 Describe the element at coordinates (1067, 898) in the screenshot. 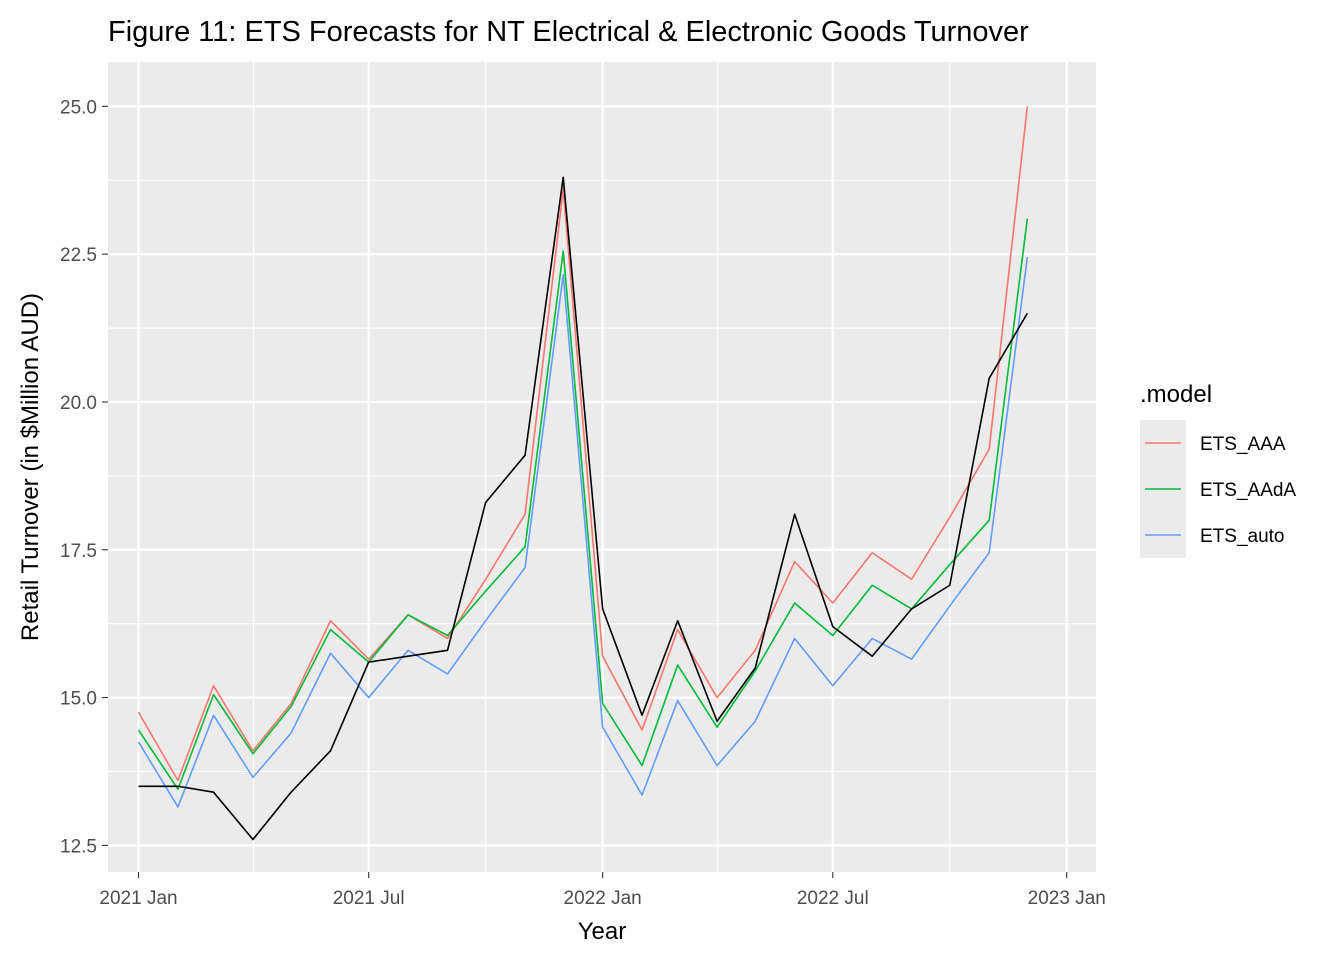

I see `x-tick-label: 2023 Jan` at that location.